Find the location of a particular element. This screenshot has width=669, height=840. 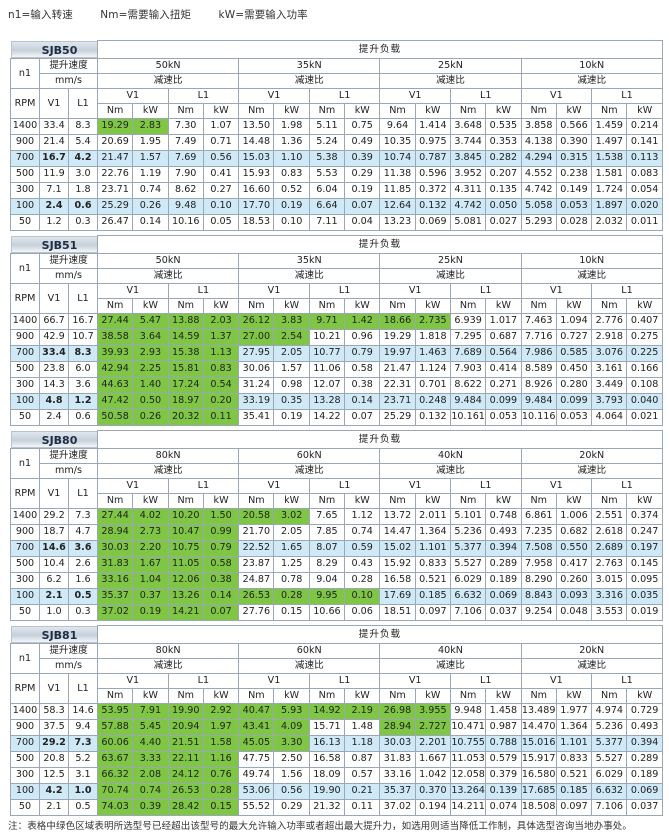

torque-cell: 9.71 is located at coordinates (327, 321).